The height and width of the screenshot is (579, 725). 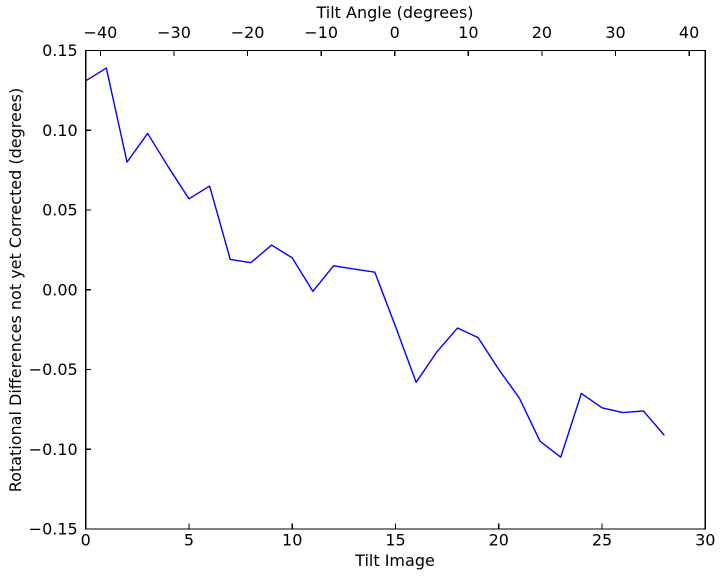 What do you see at coordinates (468, 32) in the screenshot?
I see `x-top-tick-label: 10` at bounding box center [468, 32].